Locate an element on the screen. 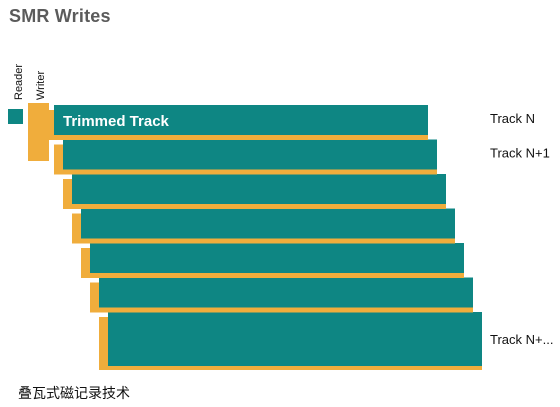  track-1-side-label: Track N is located at coordinates (512, 118).